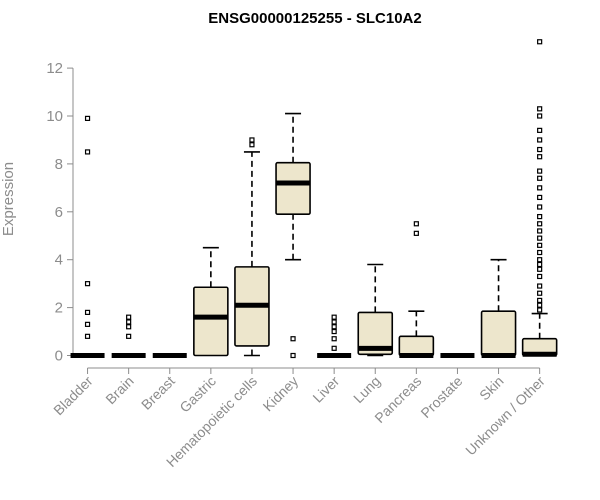 The height and width of the screenshot is (500, 600). Describe the element at coordinates (54, 116) in the screenshot. I see `y-tick-label: 10` at that location.